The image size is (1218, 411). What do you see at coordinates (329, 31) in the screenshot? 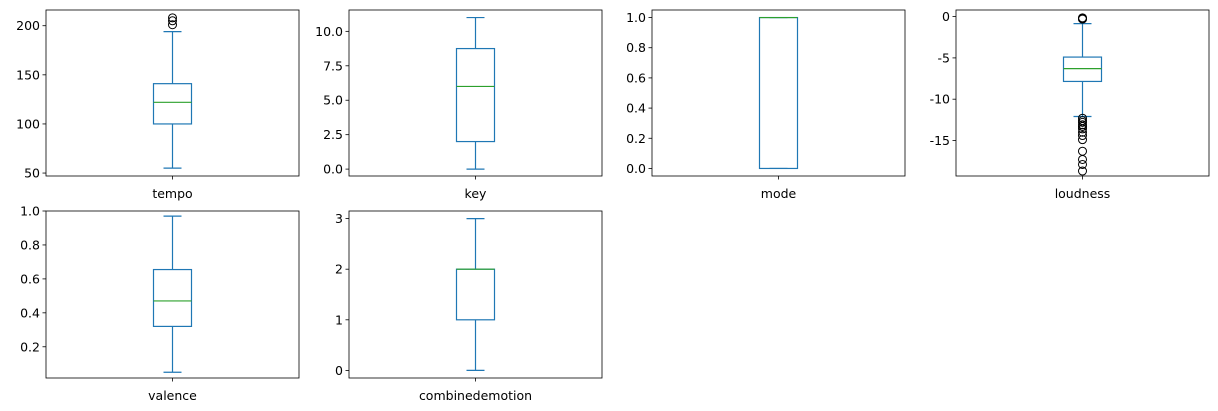
I see `y-tick-label: 10.0` at bounding box center [329, 31].